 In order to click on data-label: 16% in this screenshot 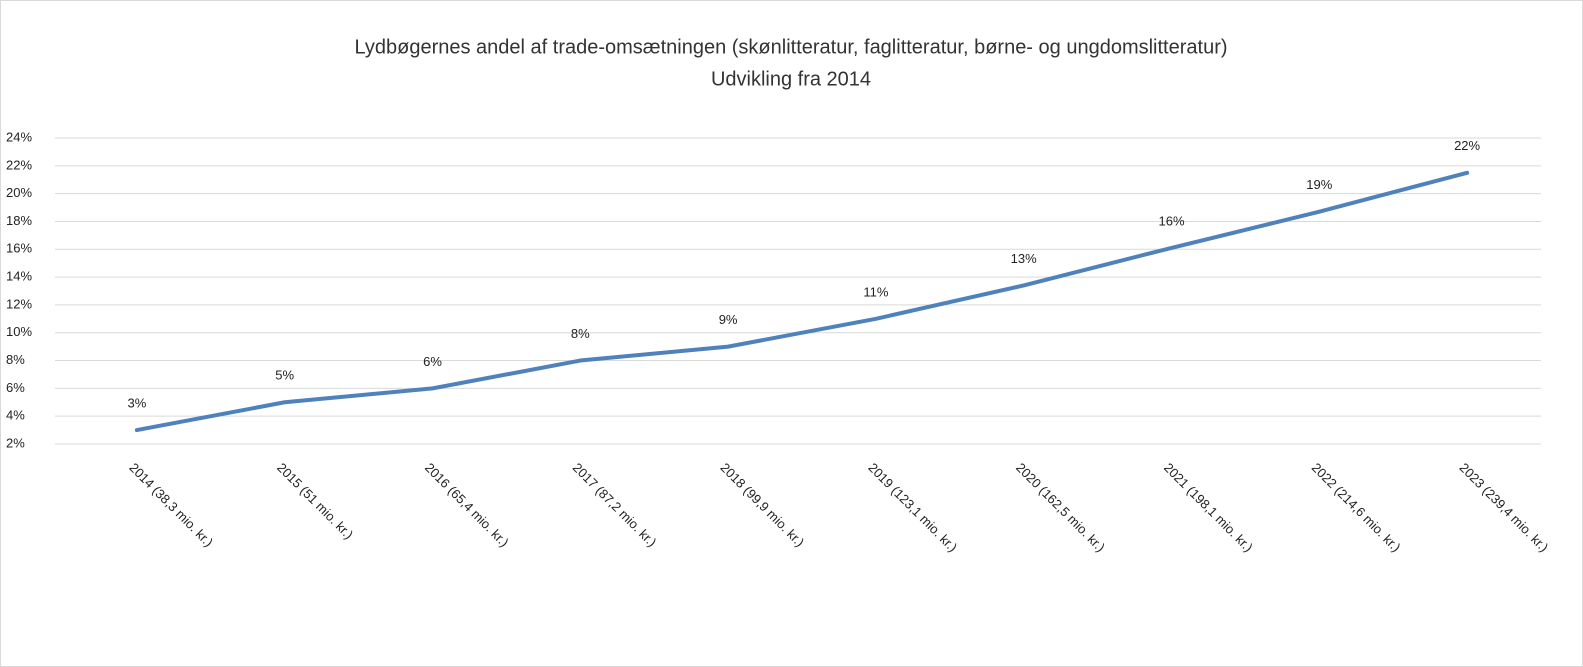, I will do `click(1171, 220)`.